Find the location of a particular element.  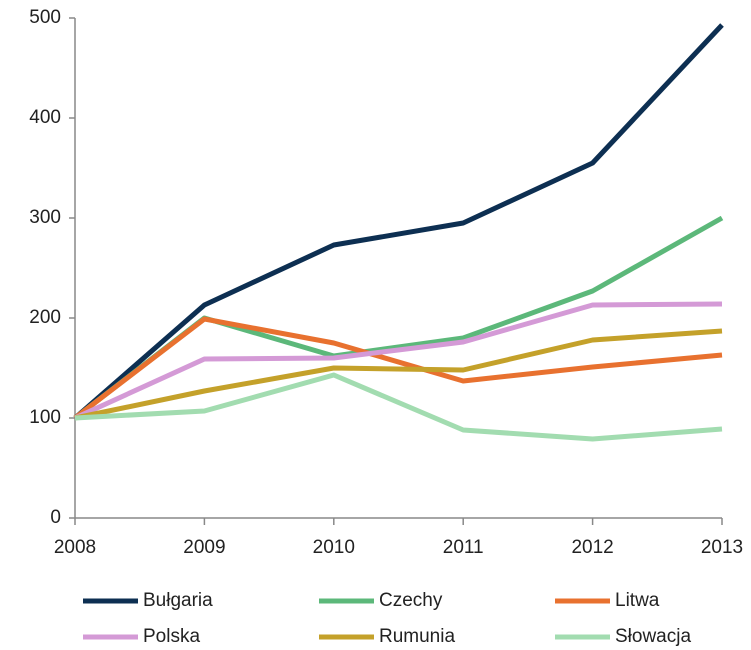

y-tick-label: 300 is located at coordinates (45, 217).